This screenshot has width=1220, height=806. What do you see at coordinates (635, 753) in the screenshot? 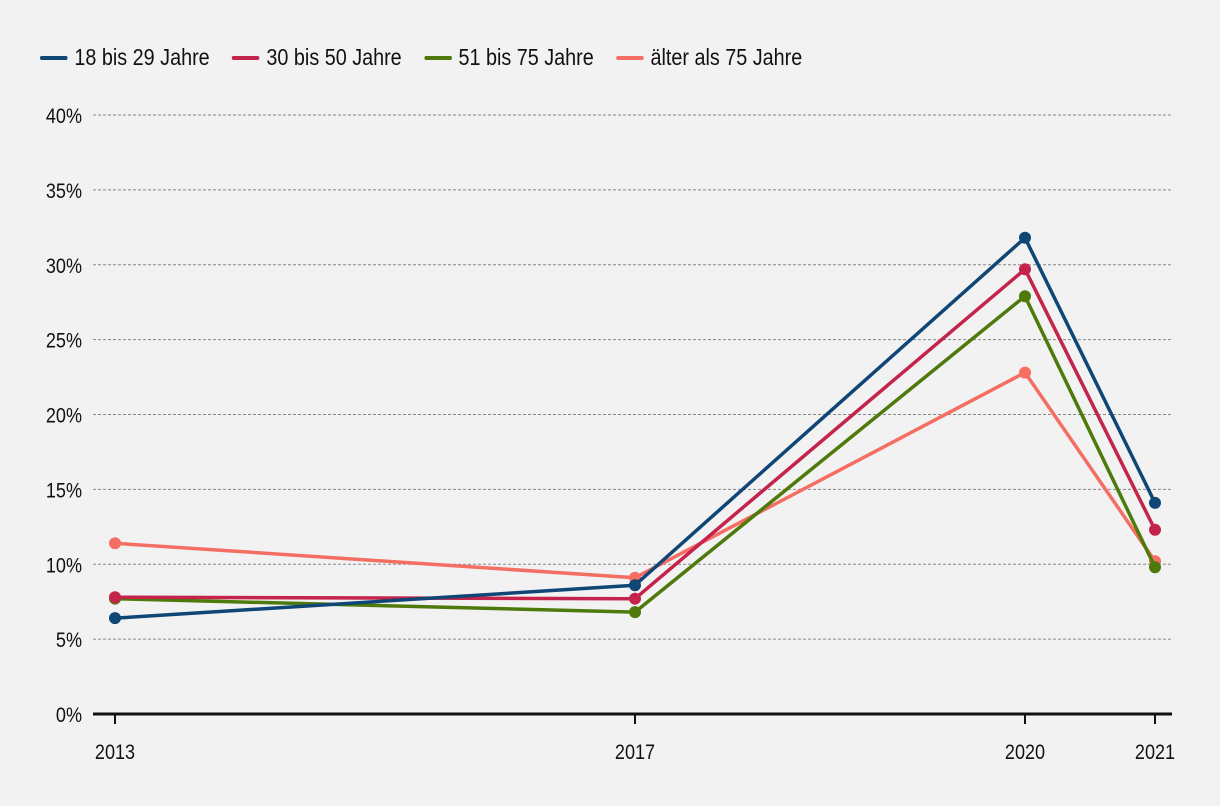
I see `x-tick-label: 2017` at bounding box center [635, 753].